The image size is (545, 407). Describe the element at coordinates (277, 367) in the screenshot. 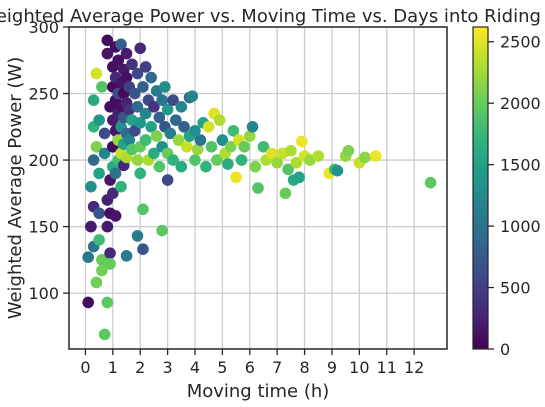

I see `x-tick-label: 7` at that location.